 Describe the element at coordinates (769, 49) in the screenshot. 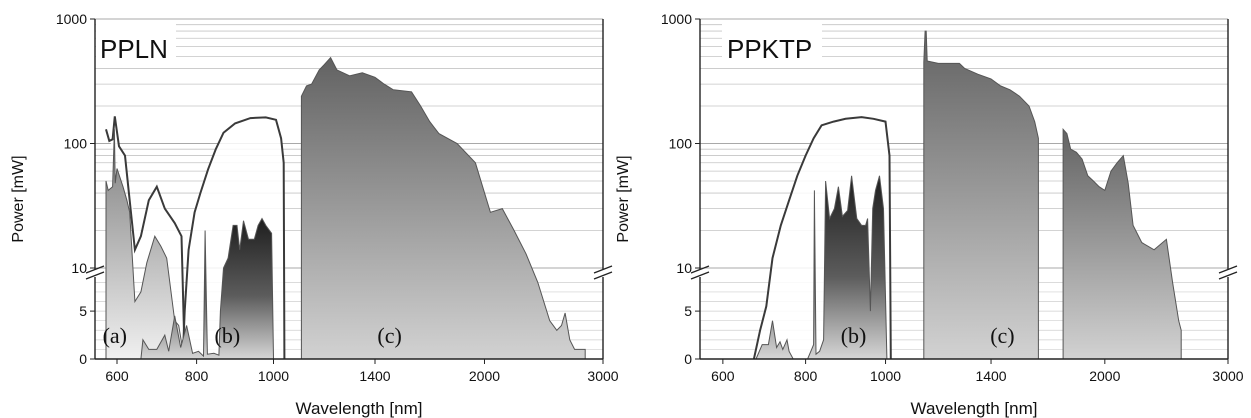

I see `chart-title: PPKTP` at that location.